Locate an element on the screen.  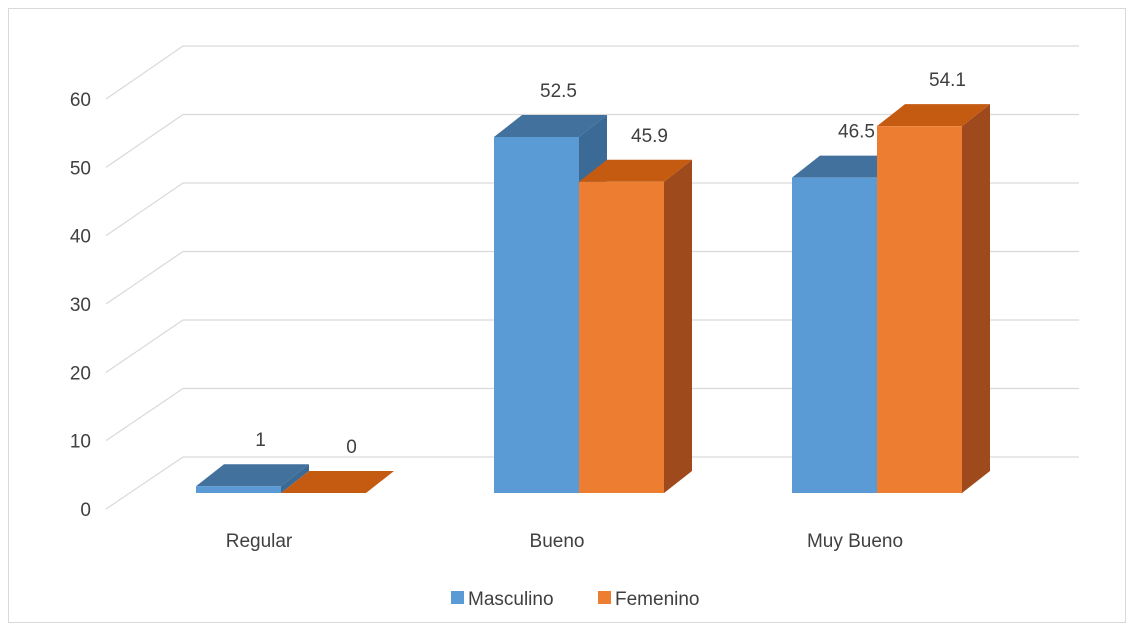
category-label: Regular is located at coordinates (259, 541).